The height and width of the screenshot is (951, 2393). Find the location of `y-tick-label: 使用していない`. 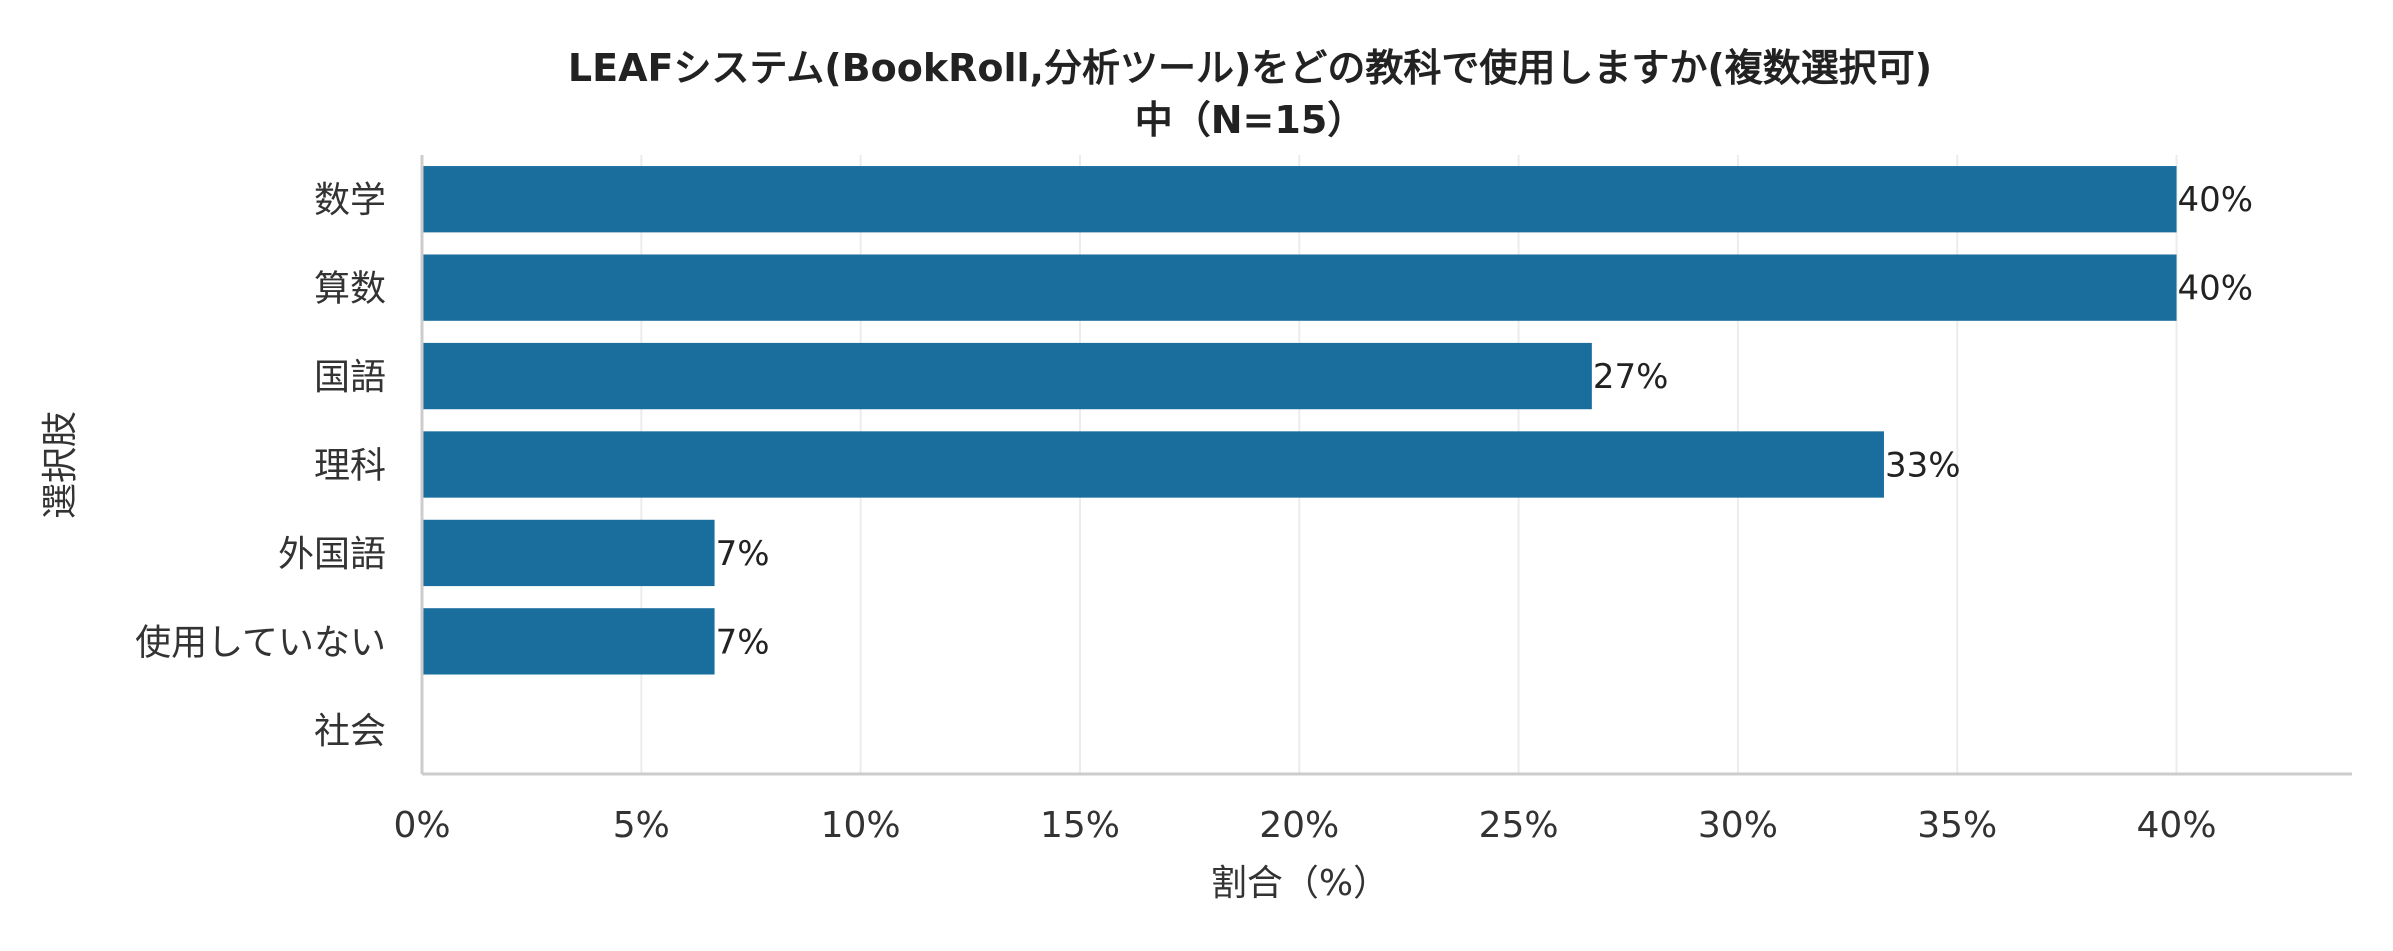

y-tick-label: 使用していない is located at coordinates (260, 642).